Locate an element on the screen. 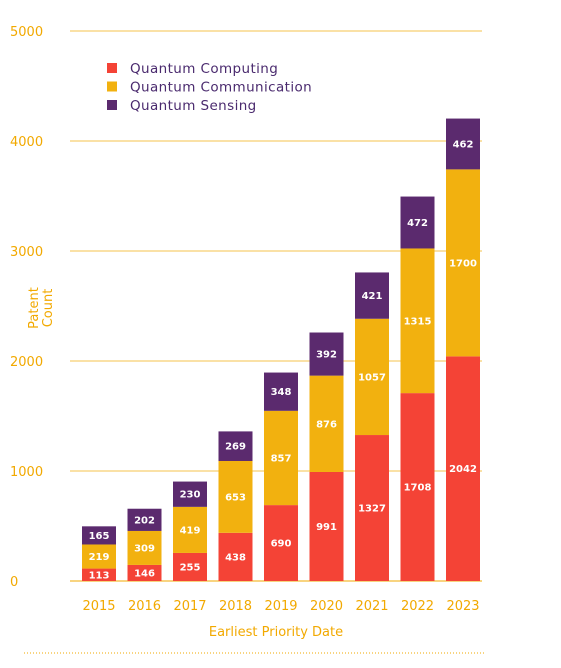  bar-value-label: 269 is located at coordinates (235, 447).